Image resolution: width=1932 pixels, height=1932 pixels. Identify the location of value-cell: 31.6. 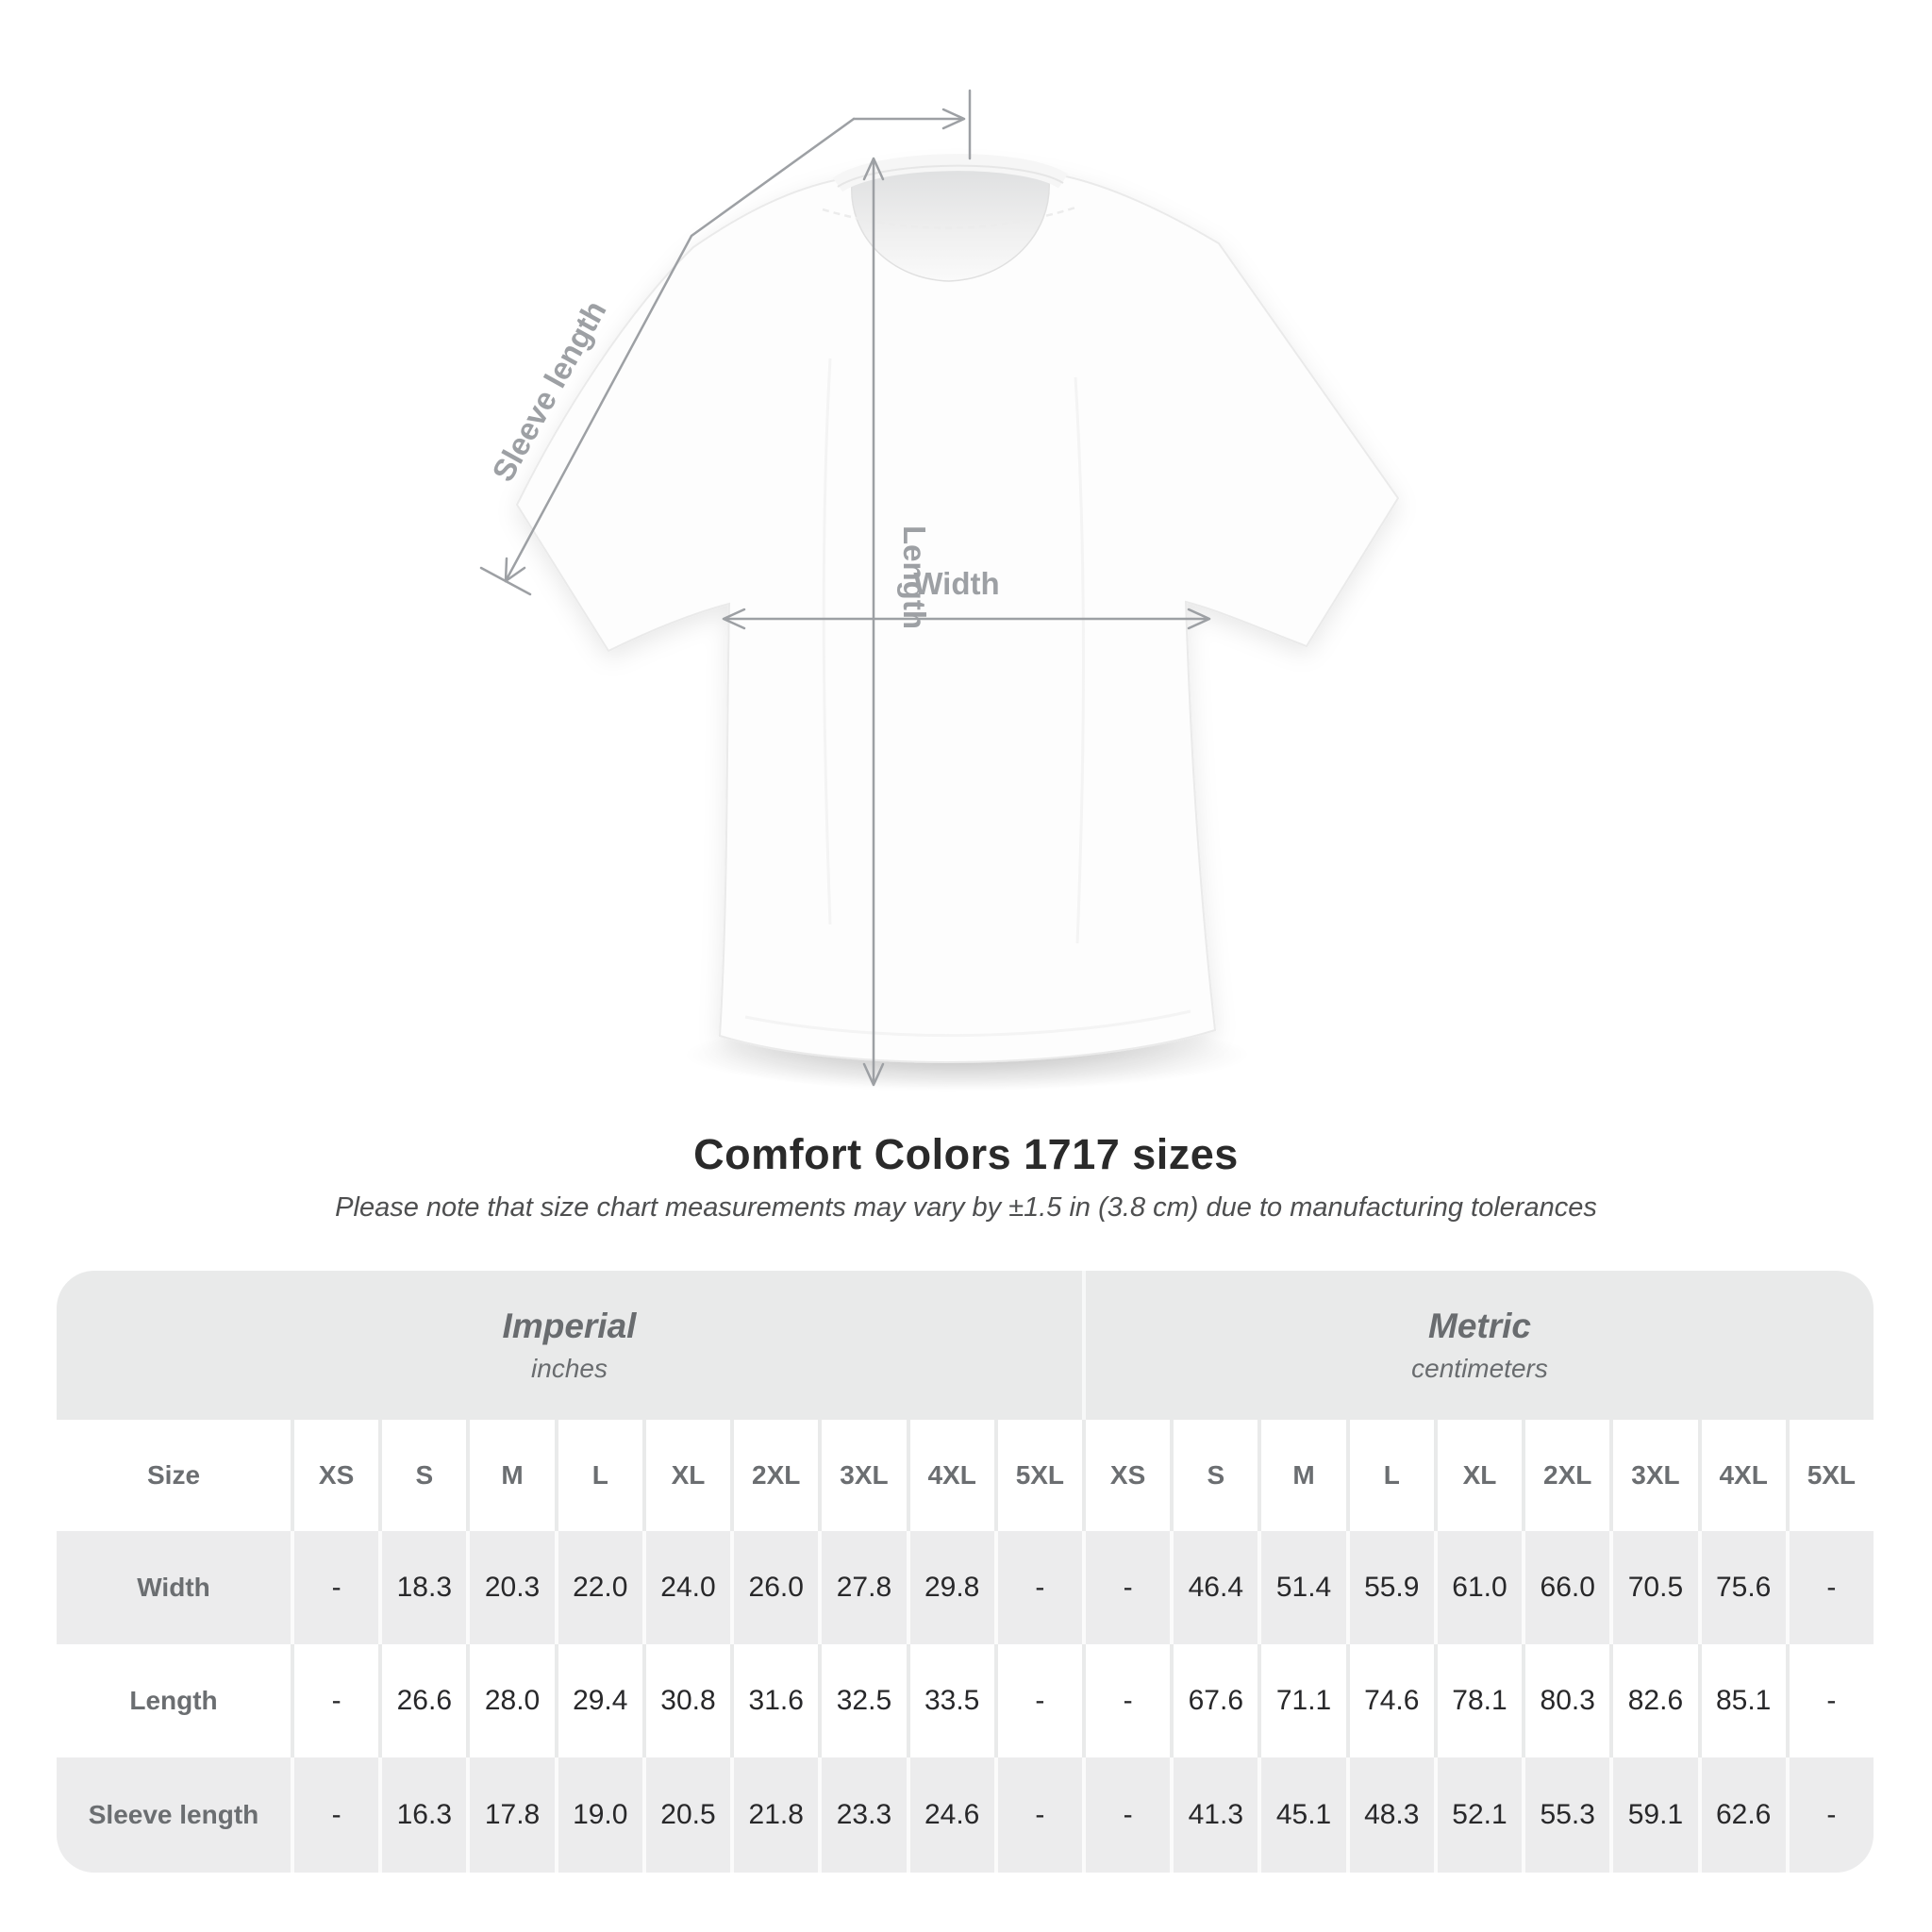
(774, 1701).